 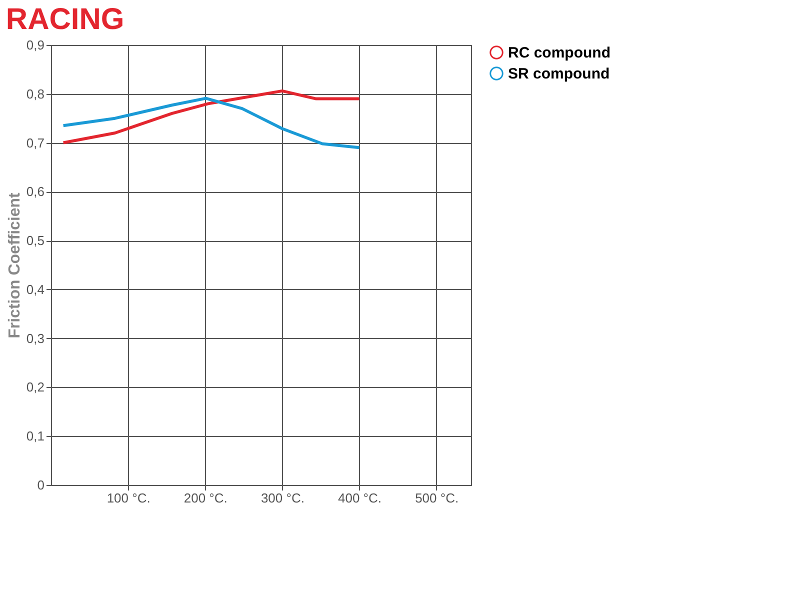 I want to click on y-tick-label: 0,4, so click(x=35, y=289).